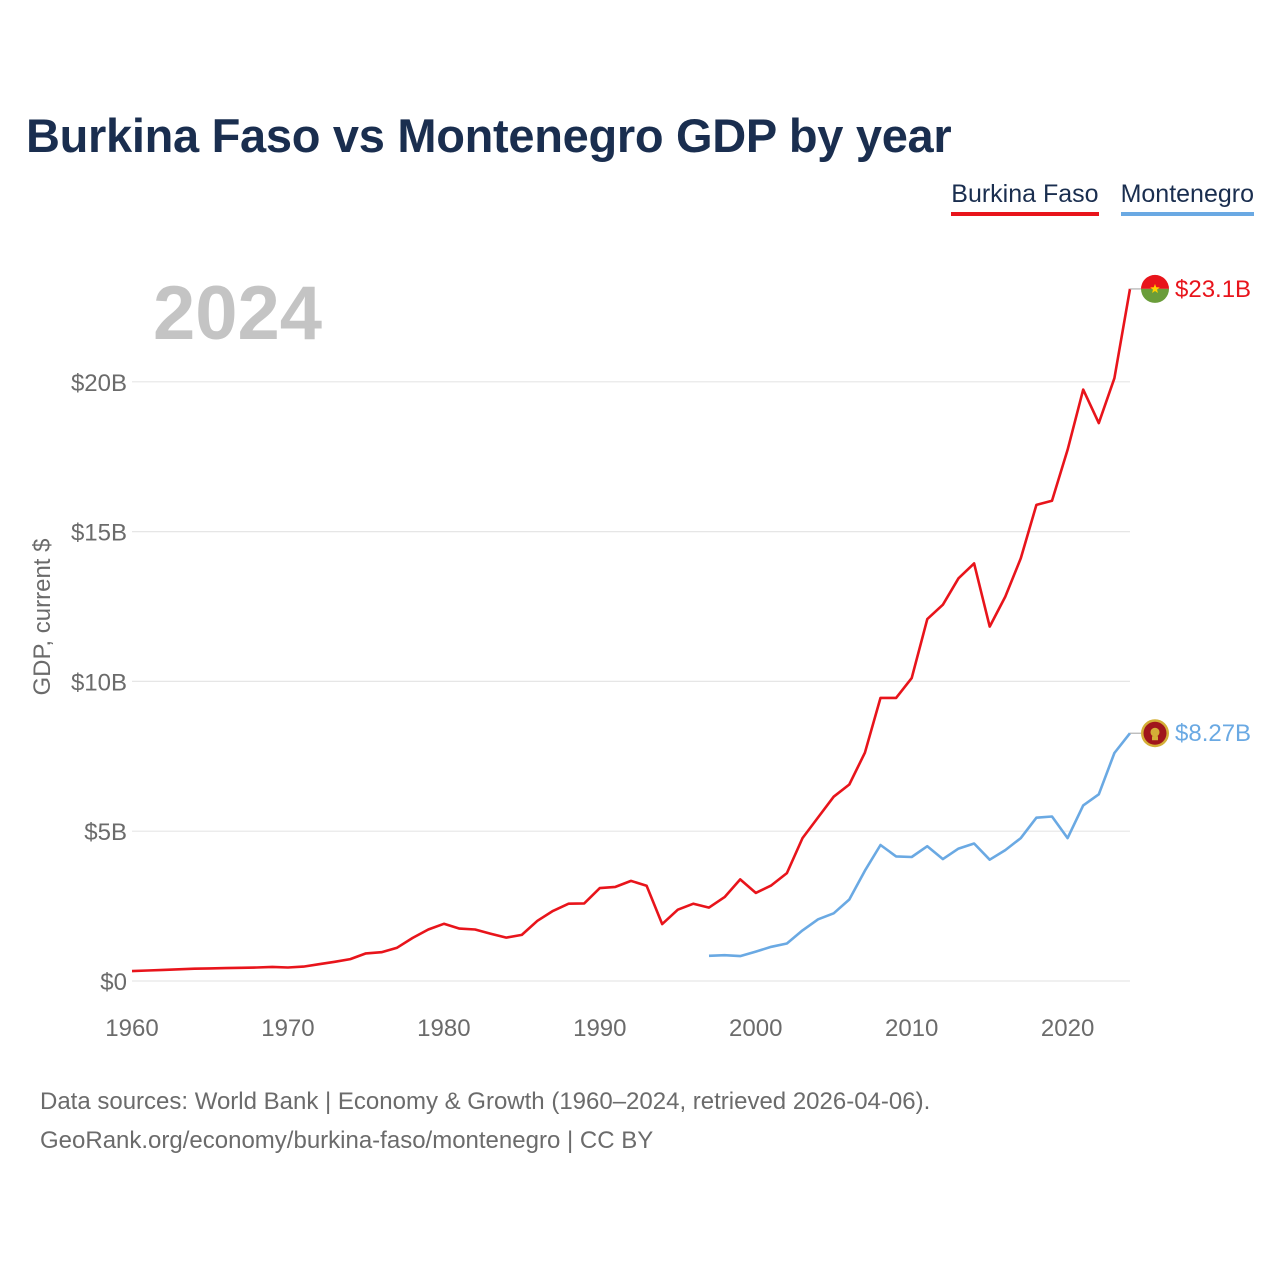 Image resolution: width=1280 pixels, height=1280 pixels. I want to click on y-axis-label: GDP, current $, so click(42, 617).